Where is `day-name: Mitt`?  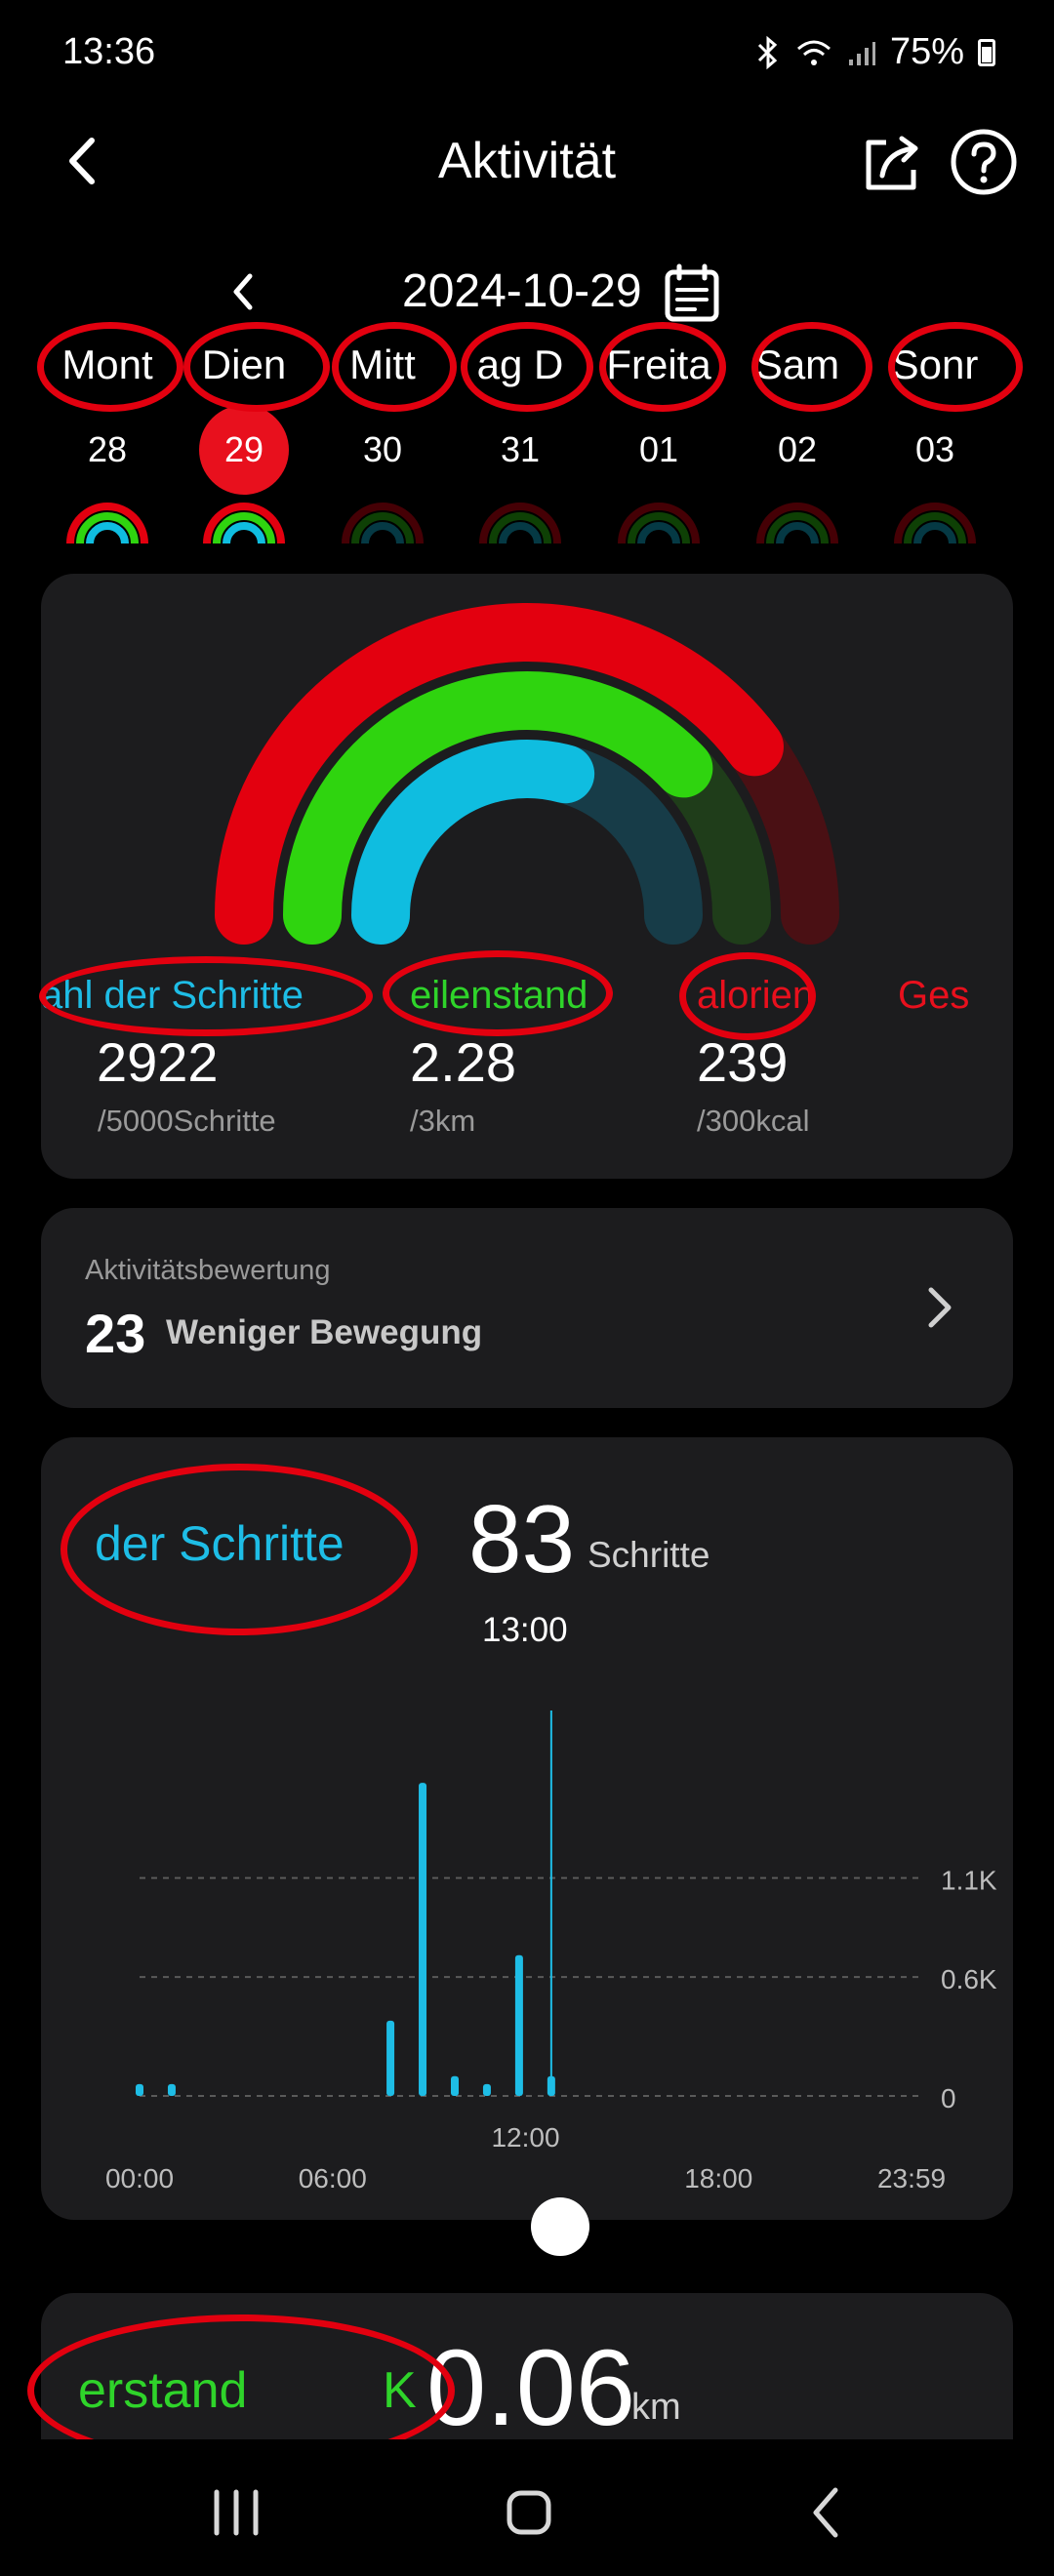
day-name: Mitt is located at coordinates (382, 364).